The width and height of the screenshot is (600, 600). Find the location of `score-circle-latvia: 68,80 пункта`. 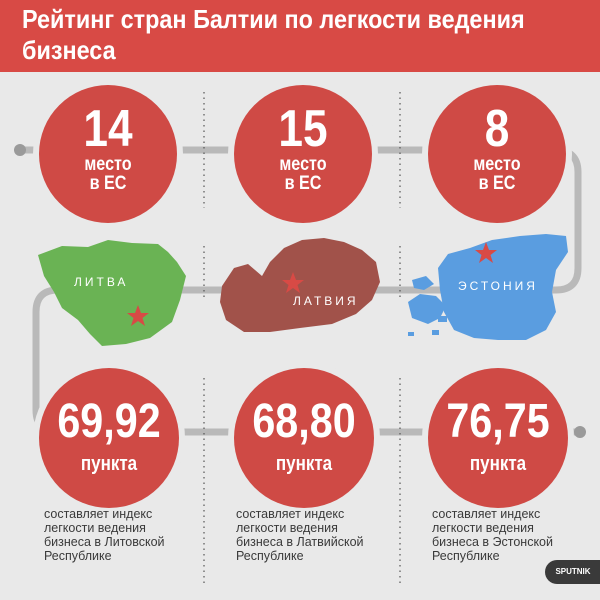

score-circle-latvia: 68,80 пункта is located at coordinates (304, 438).